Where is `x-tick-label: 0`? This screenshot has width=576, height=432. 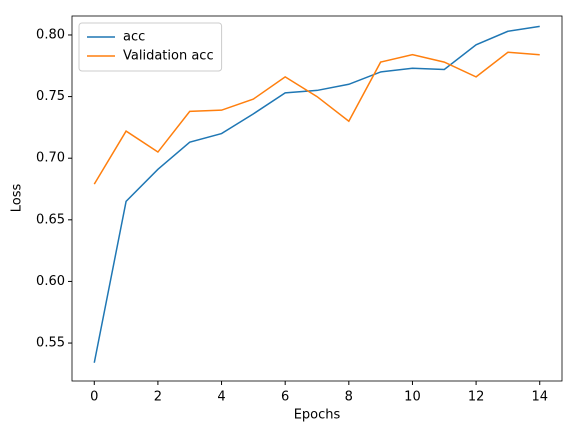 x-tick-label: 0 is located at coordinates (94, 397).